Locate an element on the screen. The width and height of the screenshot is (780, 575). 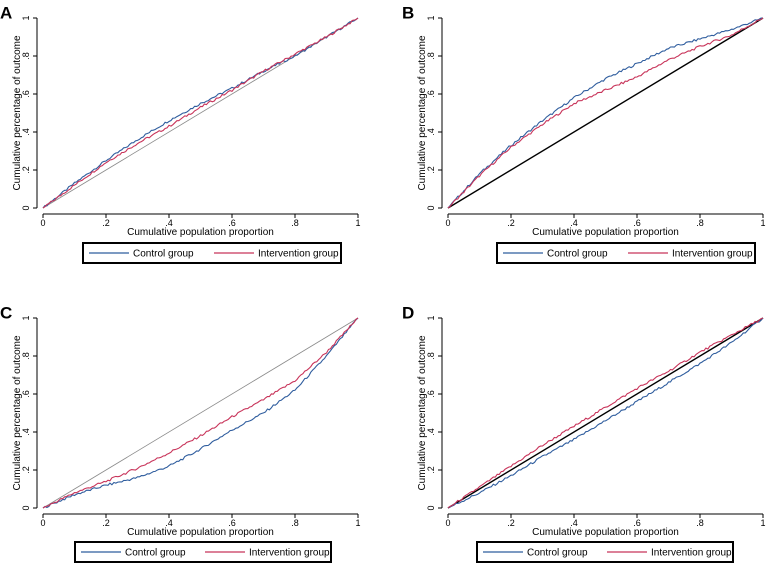
panel-label: A is located at coordinates (6, 12).